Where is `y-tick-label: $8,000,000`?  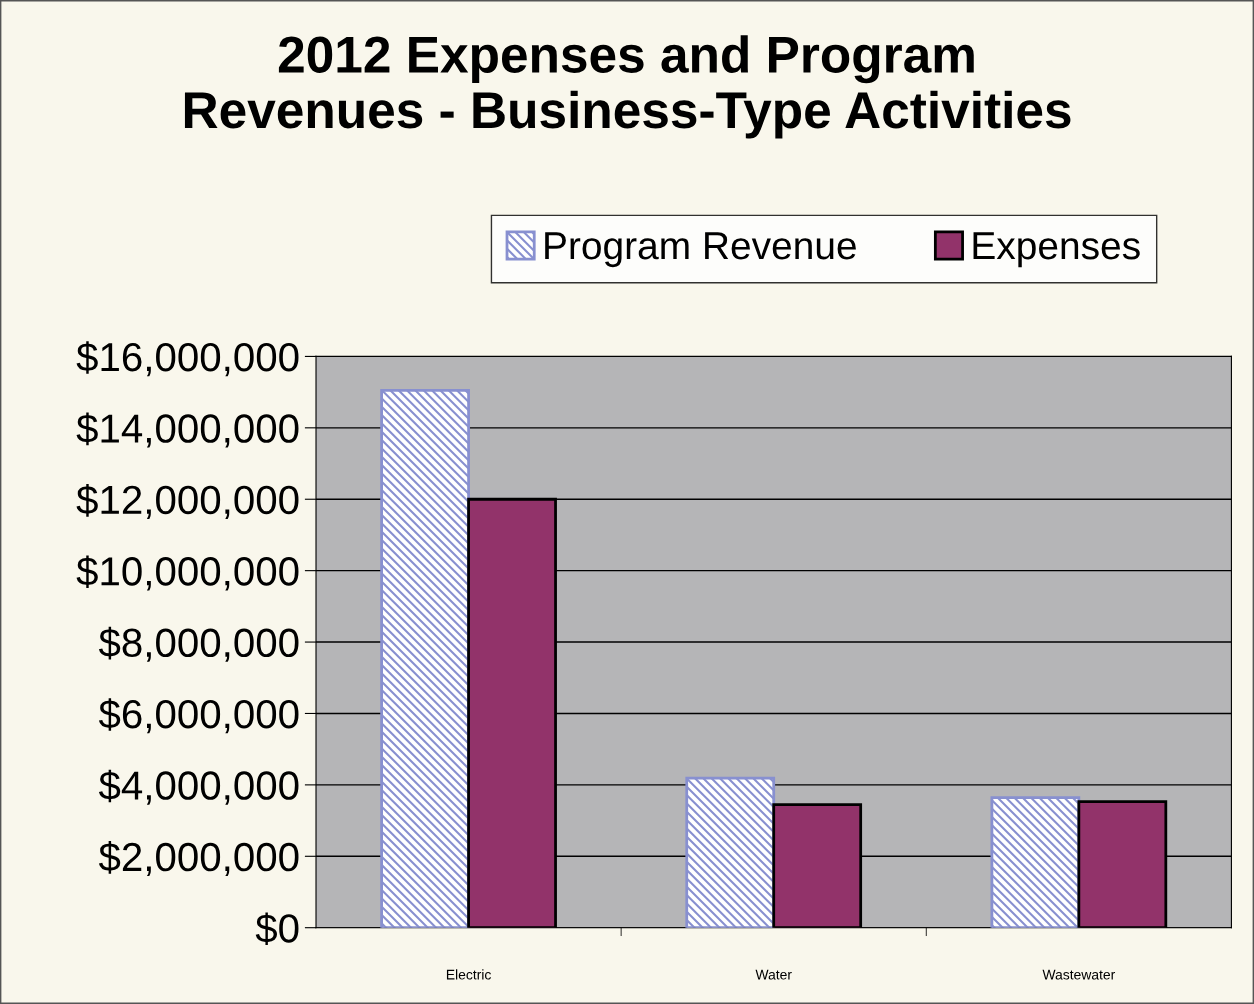 y-tick-label: $8,000,000 is located at coordinates (198, 644).